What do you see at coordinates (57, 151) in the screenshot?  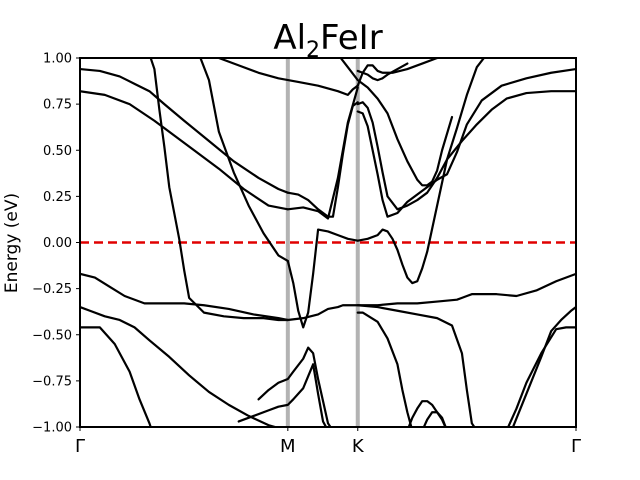 I see `y-tick-label: 0.50` at bounding box center [57, 151].